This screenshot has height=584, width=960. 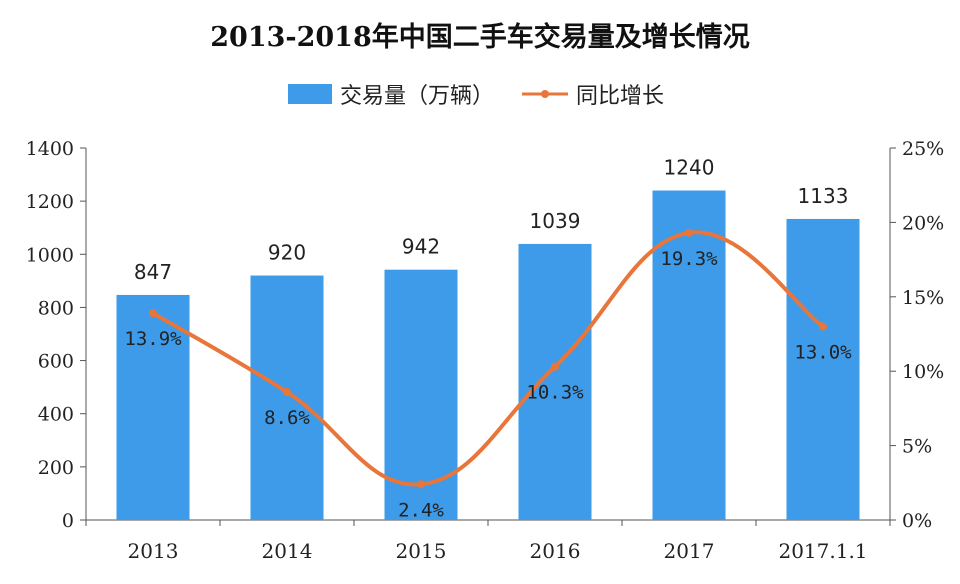 What do you see at coordinates (68, 521) in the screenshot?
I see `y-left-tick-label: 0` at bounding box center [68, 521].